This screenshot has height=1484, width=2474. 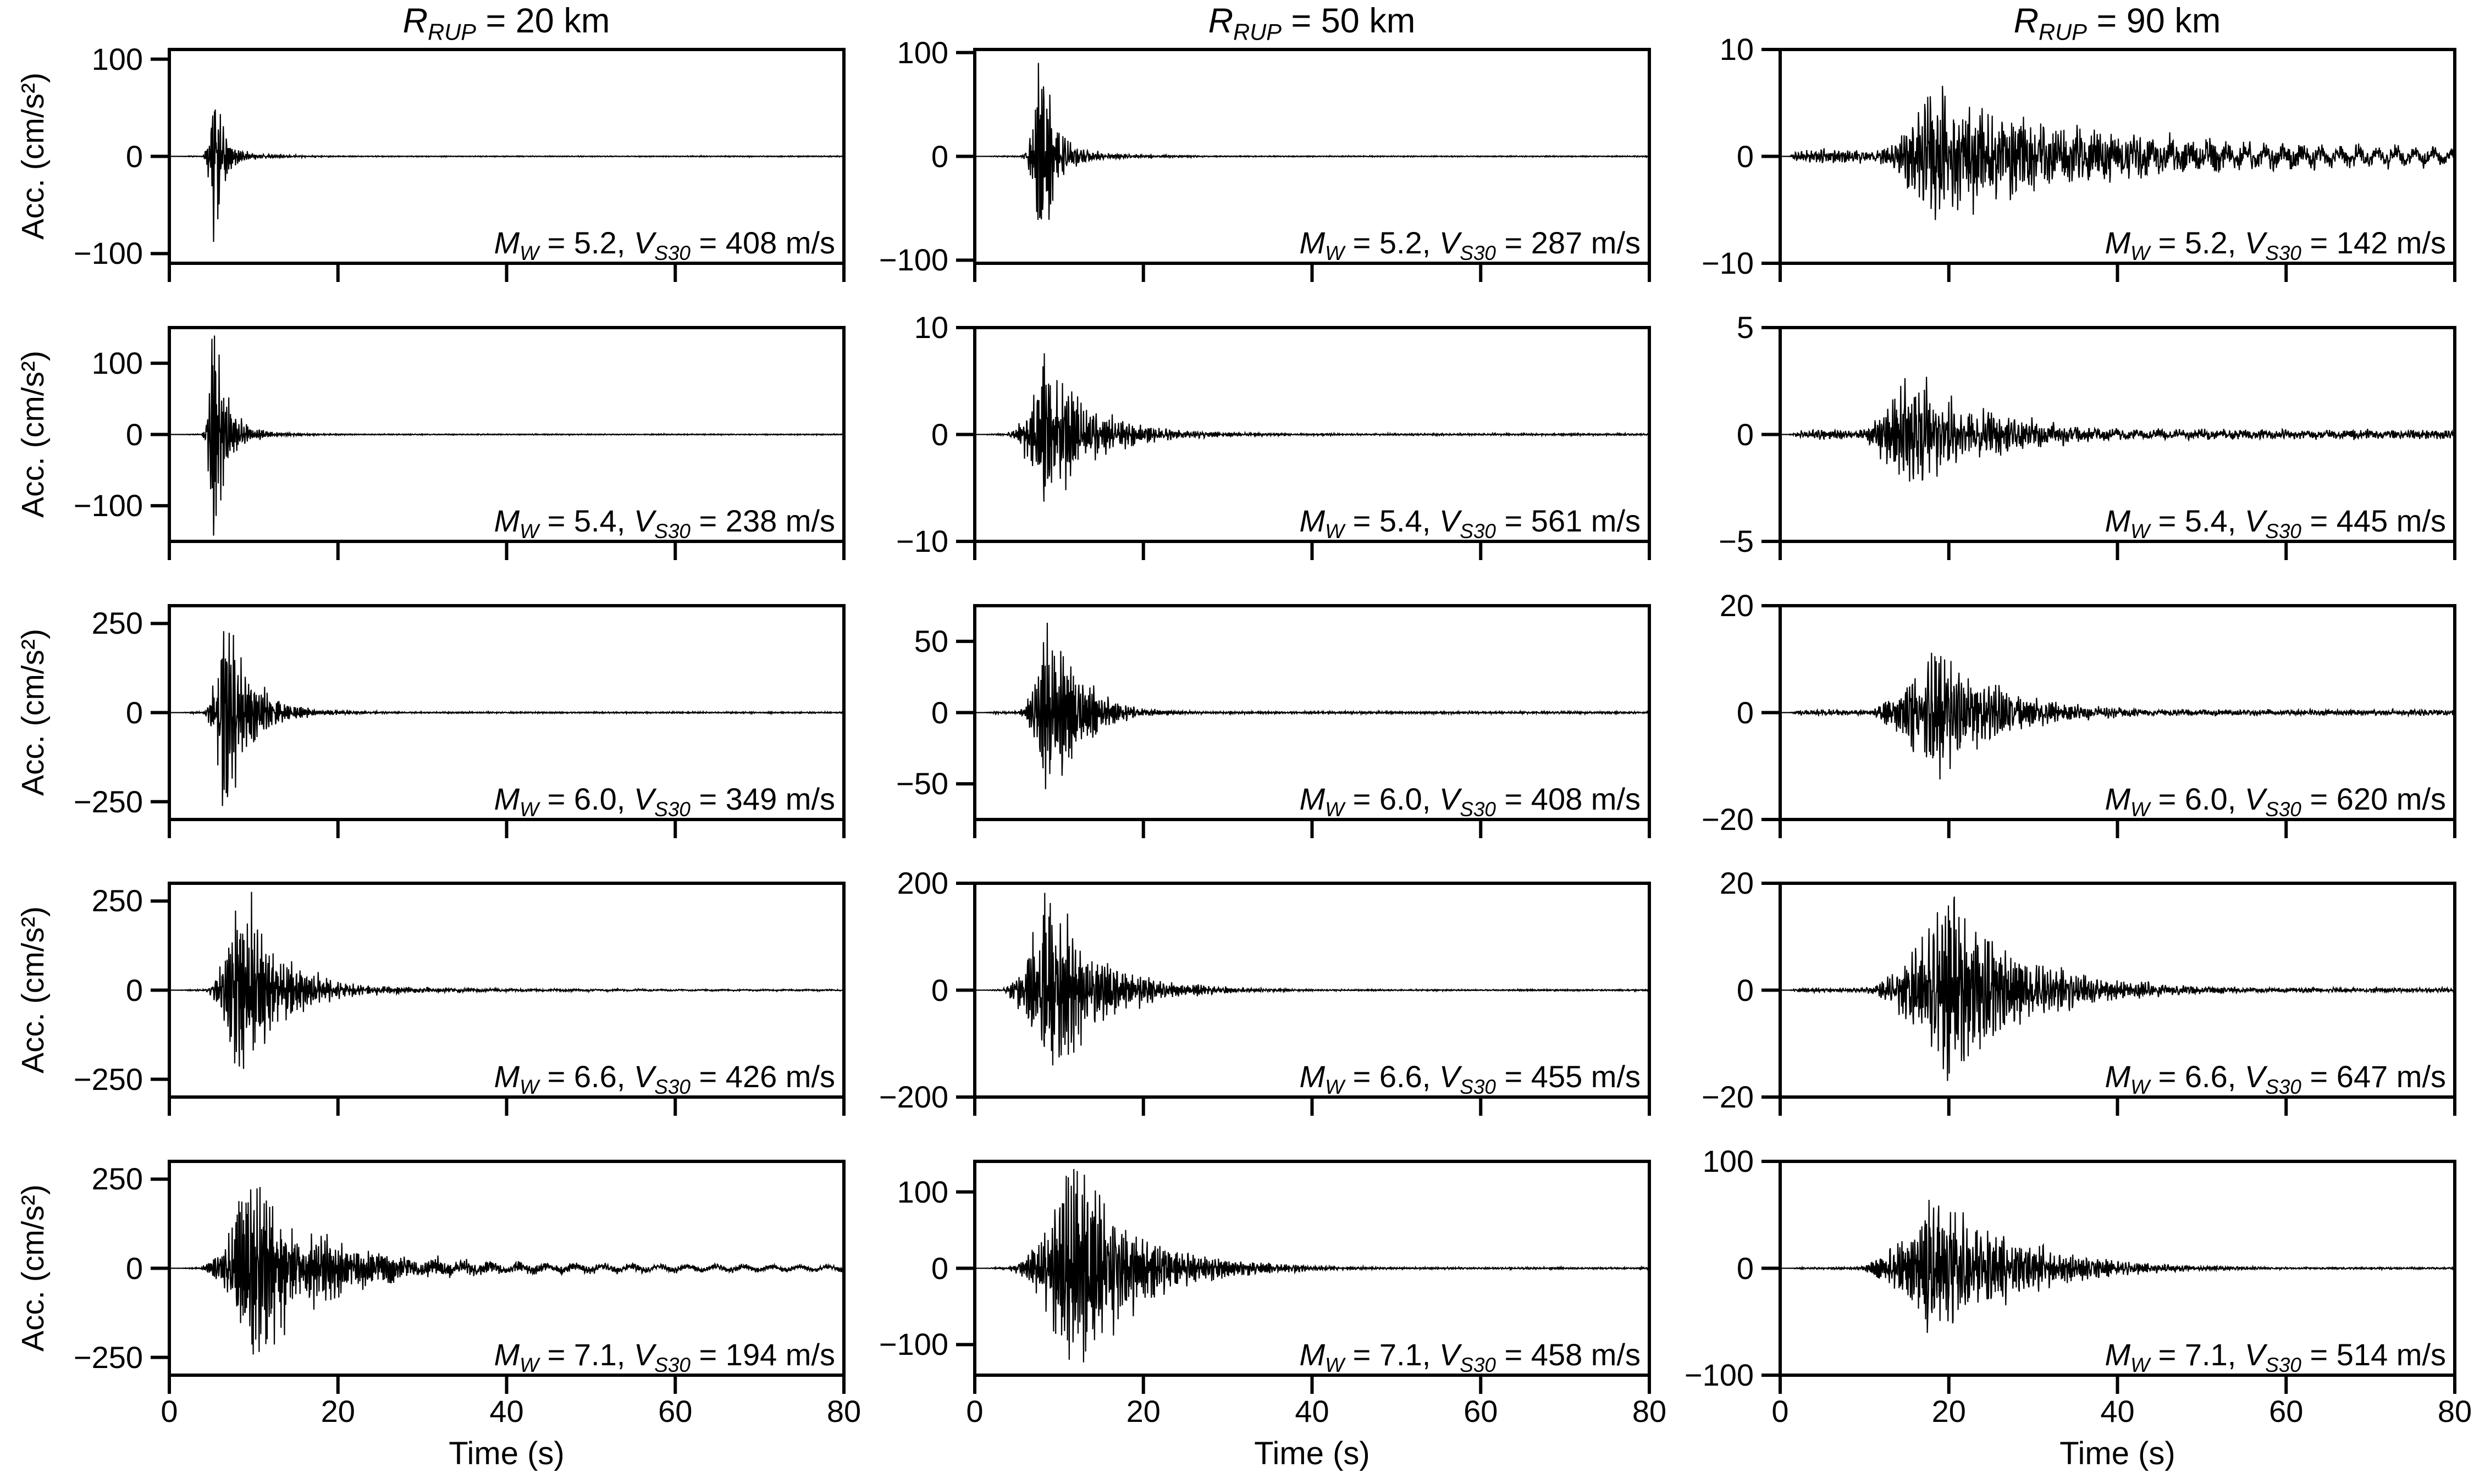 I want to click on x-tick-label: 80, so click(x=844, y=1411).